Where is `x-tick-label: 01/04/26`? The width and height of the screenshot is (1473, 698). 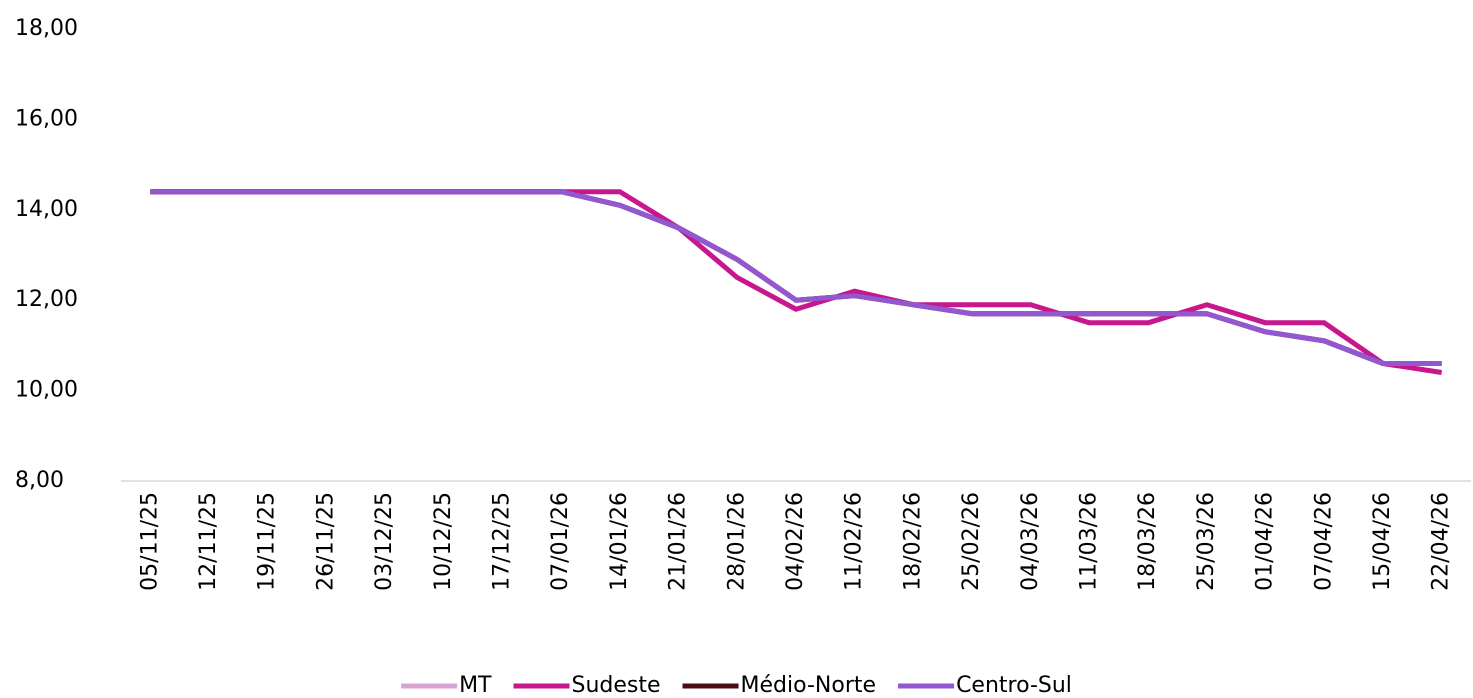 x-tick-label: 01/04/26 is located at coordinates (1265, 541).